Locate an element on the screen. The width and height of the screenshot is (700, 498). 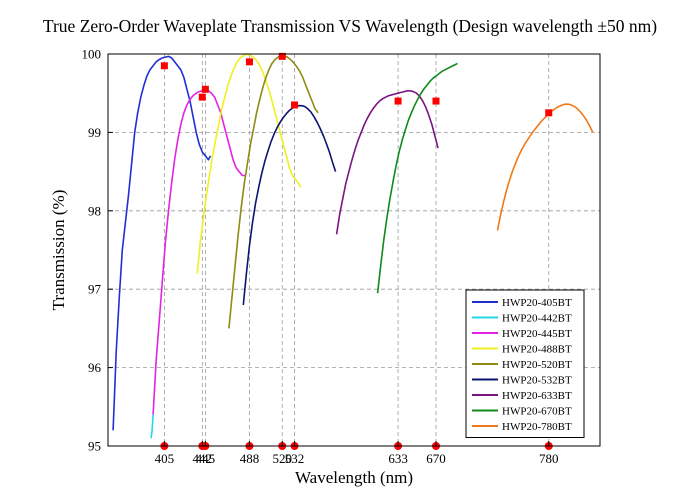
legend-entry: HWP20-405BT is located at coordinates (537, 303).